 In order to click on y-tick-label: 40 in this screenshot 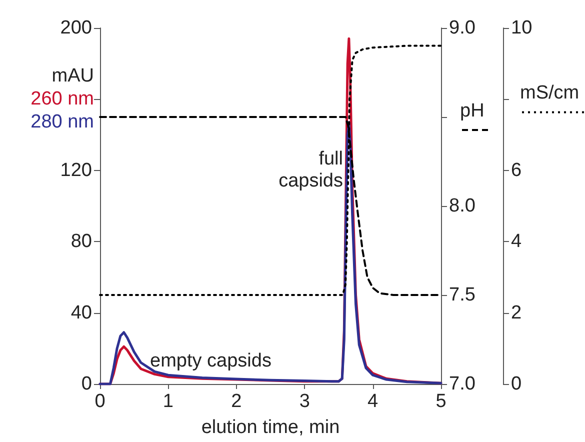, I will do `click(81, 313)`.